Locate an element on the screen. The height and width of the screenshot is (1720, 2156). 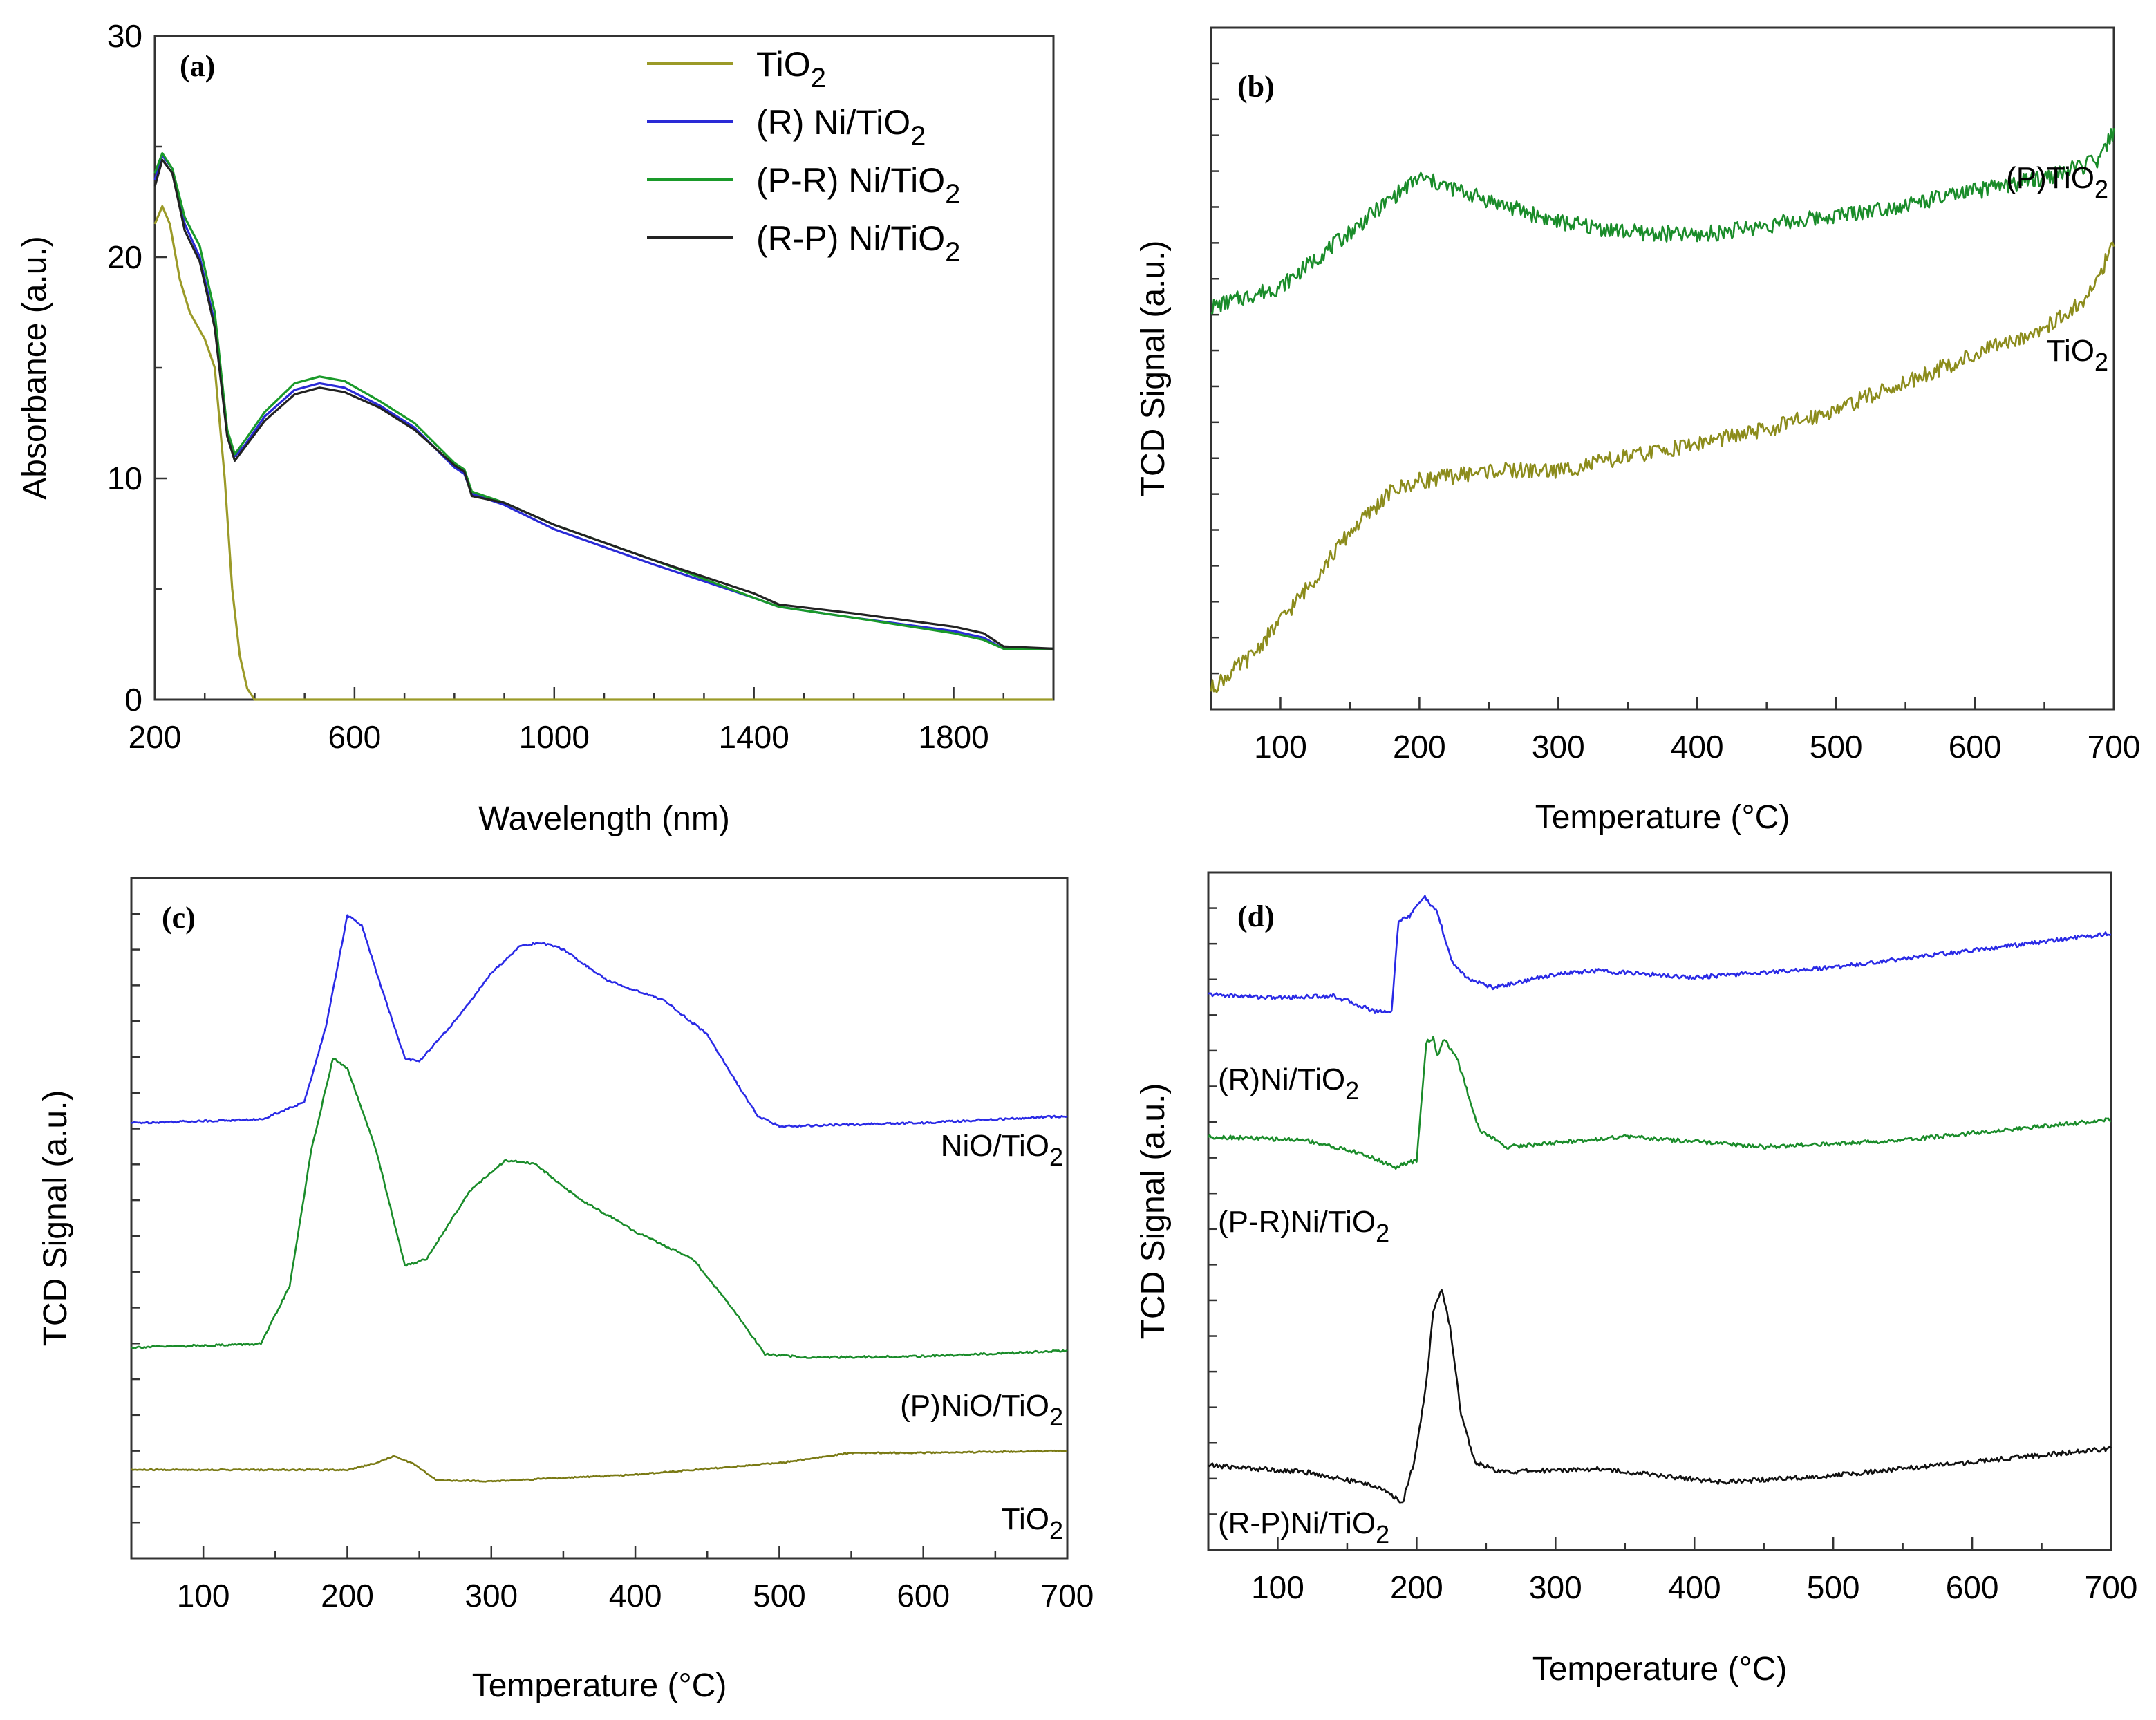
legend-label: TiO2 is located at coordinates (791, 69).